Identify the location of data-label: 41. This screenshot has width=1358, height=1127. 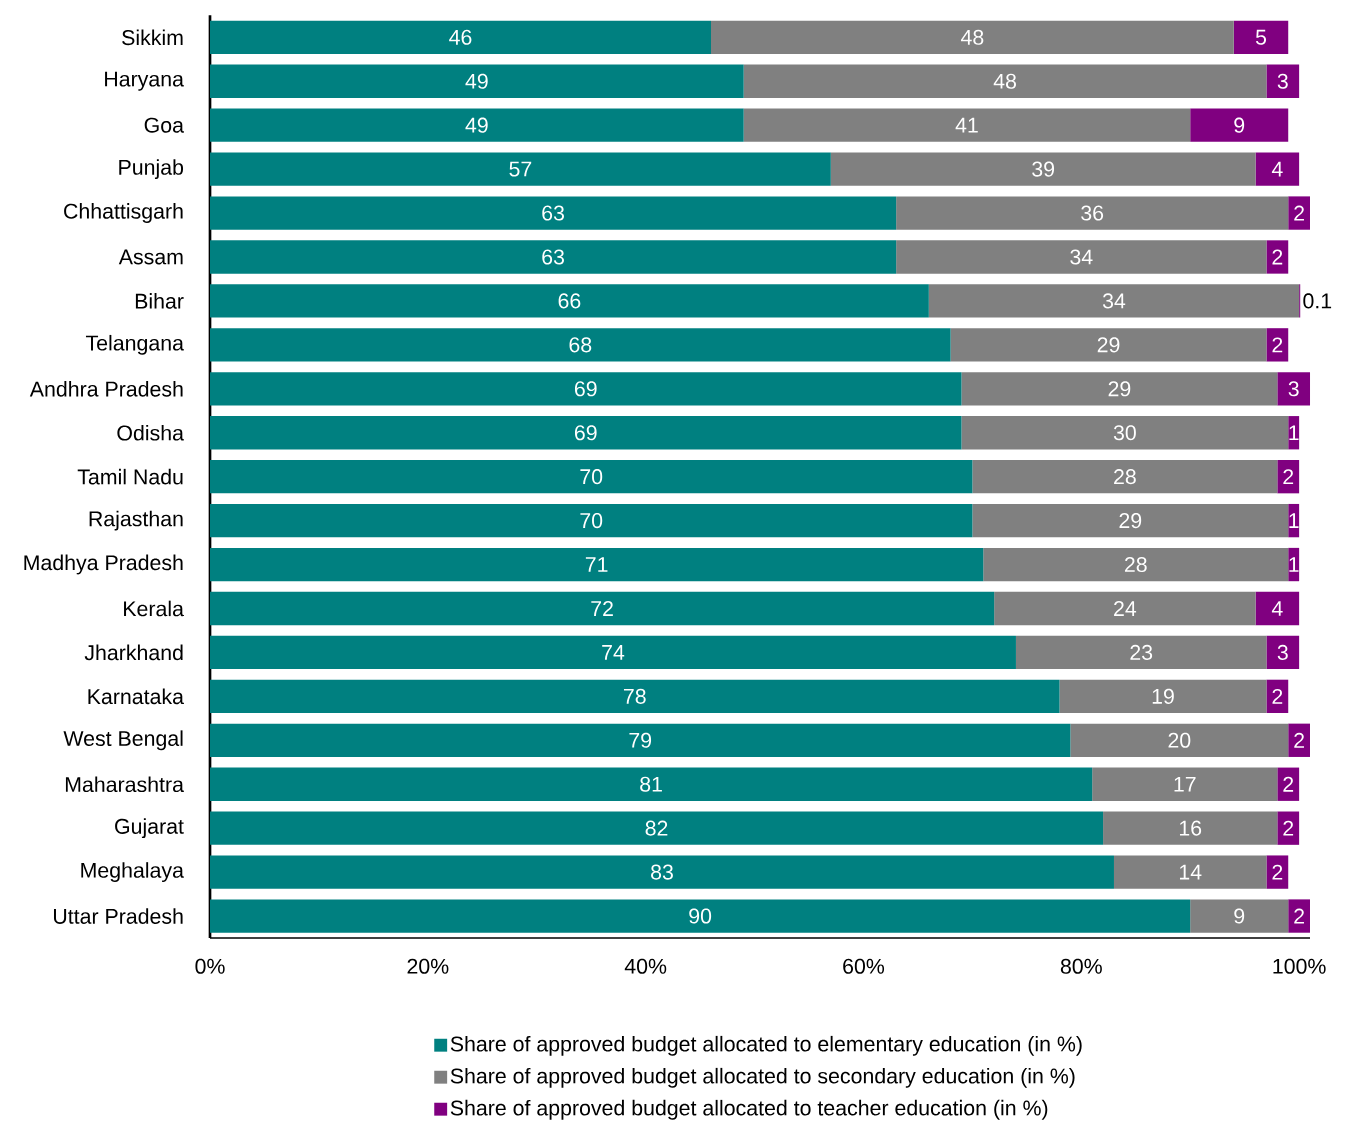
(966, 125).